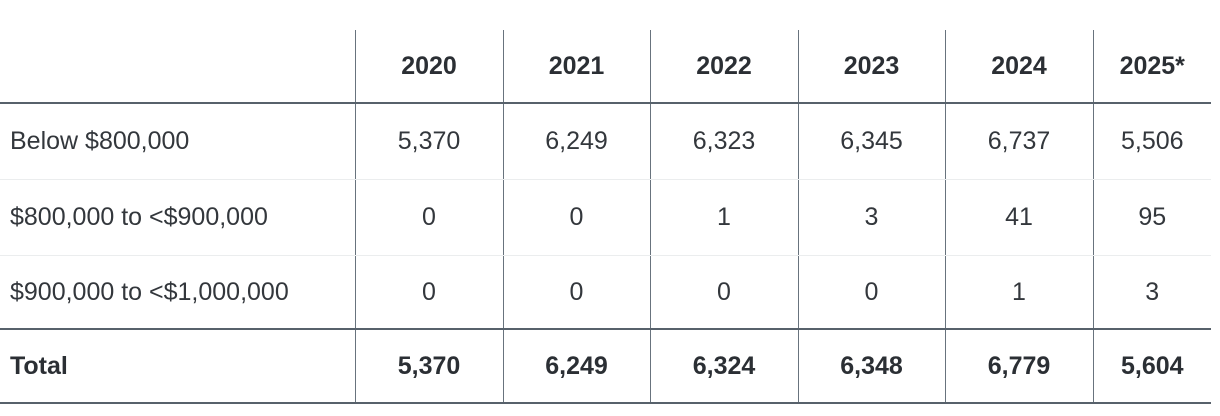 The height and width of the screenshot is (416, 1220). Describe the element at coordinates (1151, 217) in the screenshot. I see `table-cell: 95` at that location.